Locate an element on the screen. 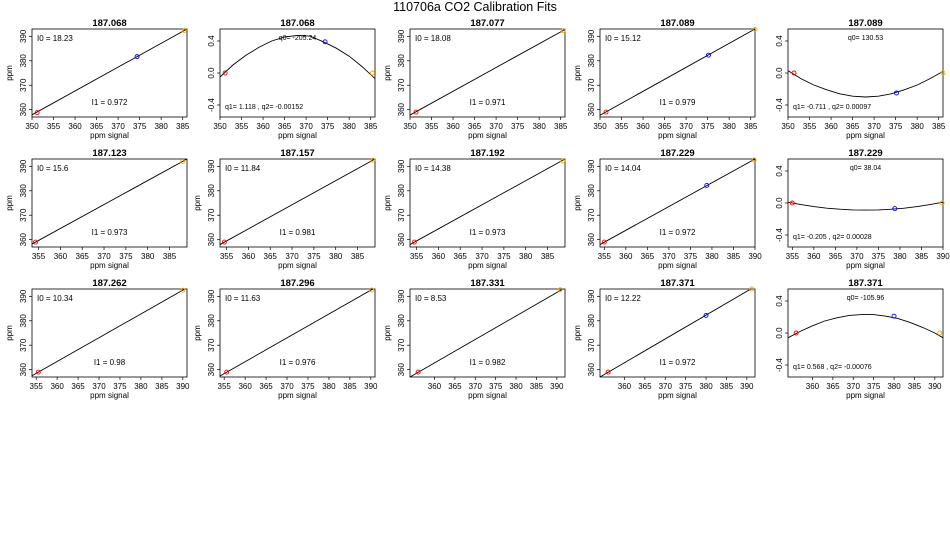 The height and width of the screenshot is (555, 950). chart-title: 187.157 is located at coordinates (297, 153).